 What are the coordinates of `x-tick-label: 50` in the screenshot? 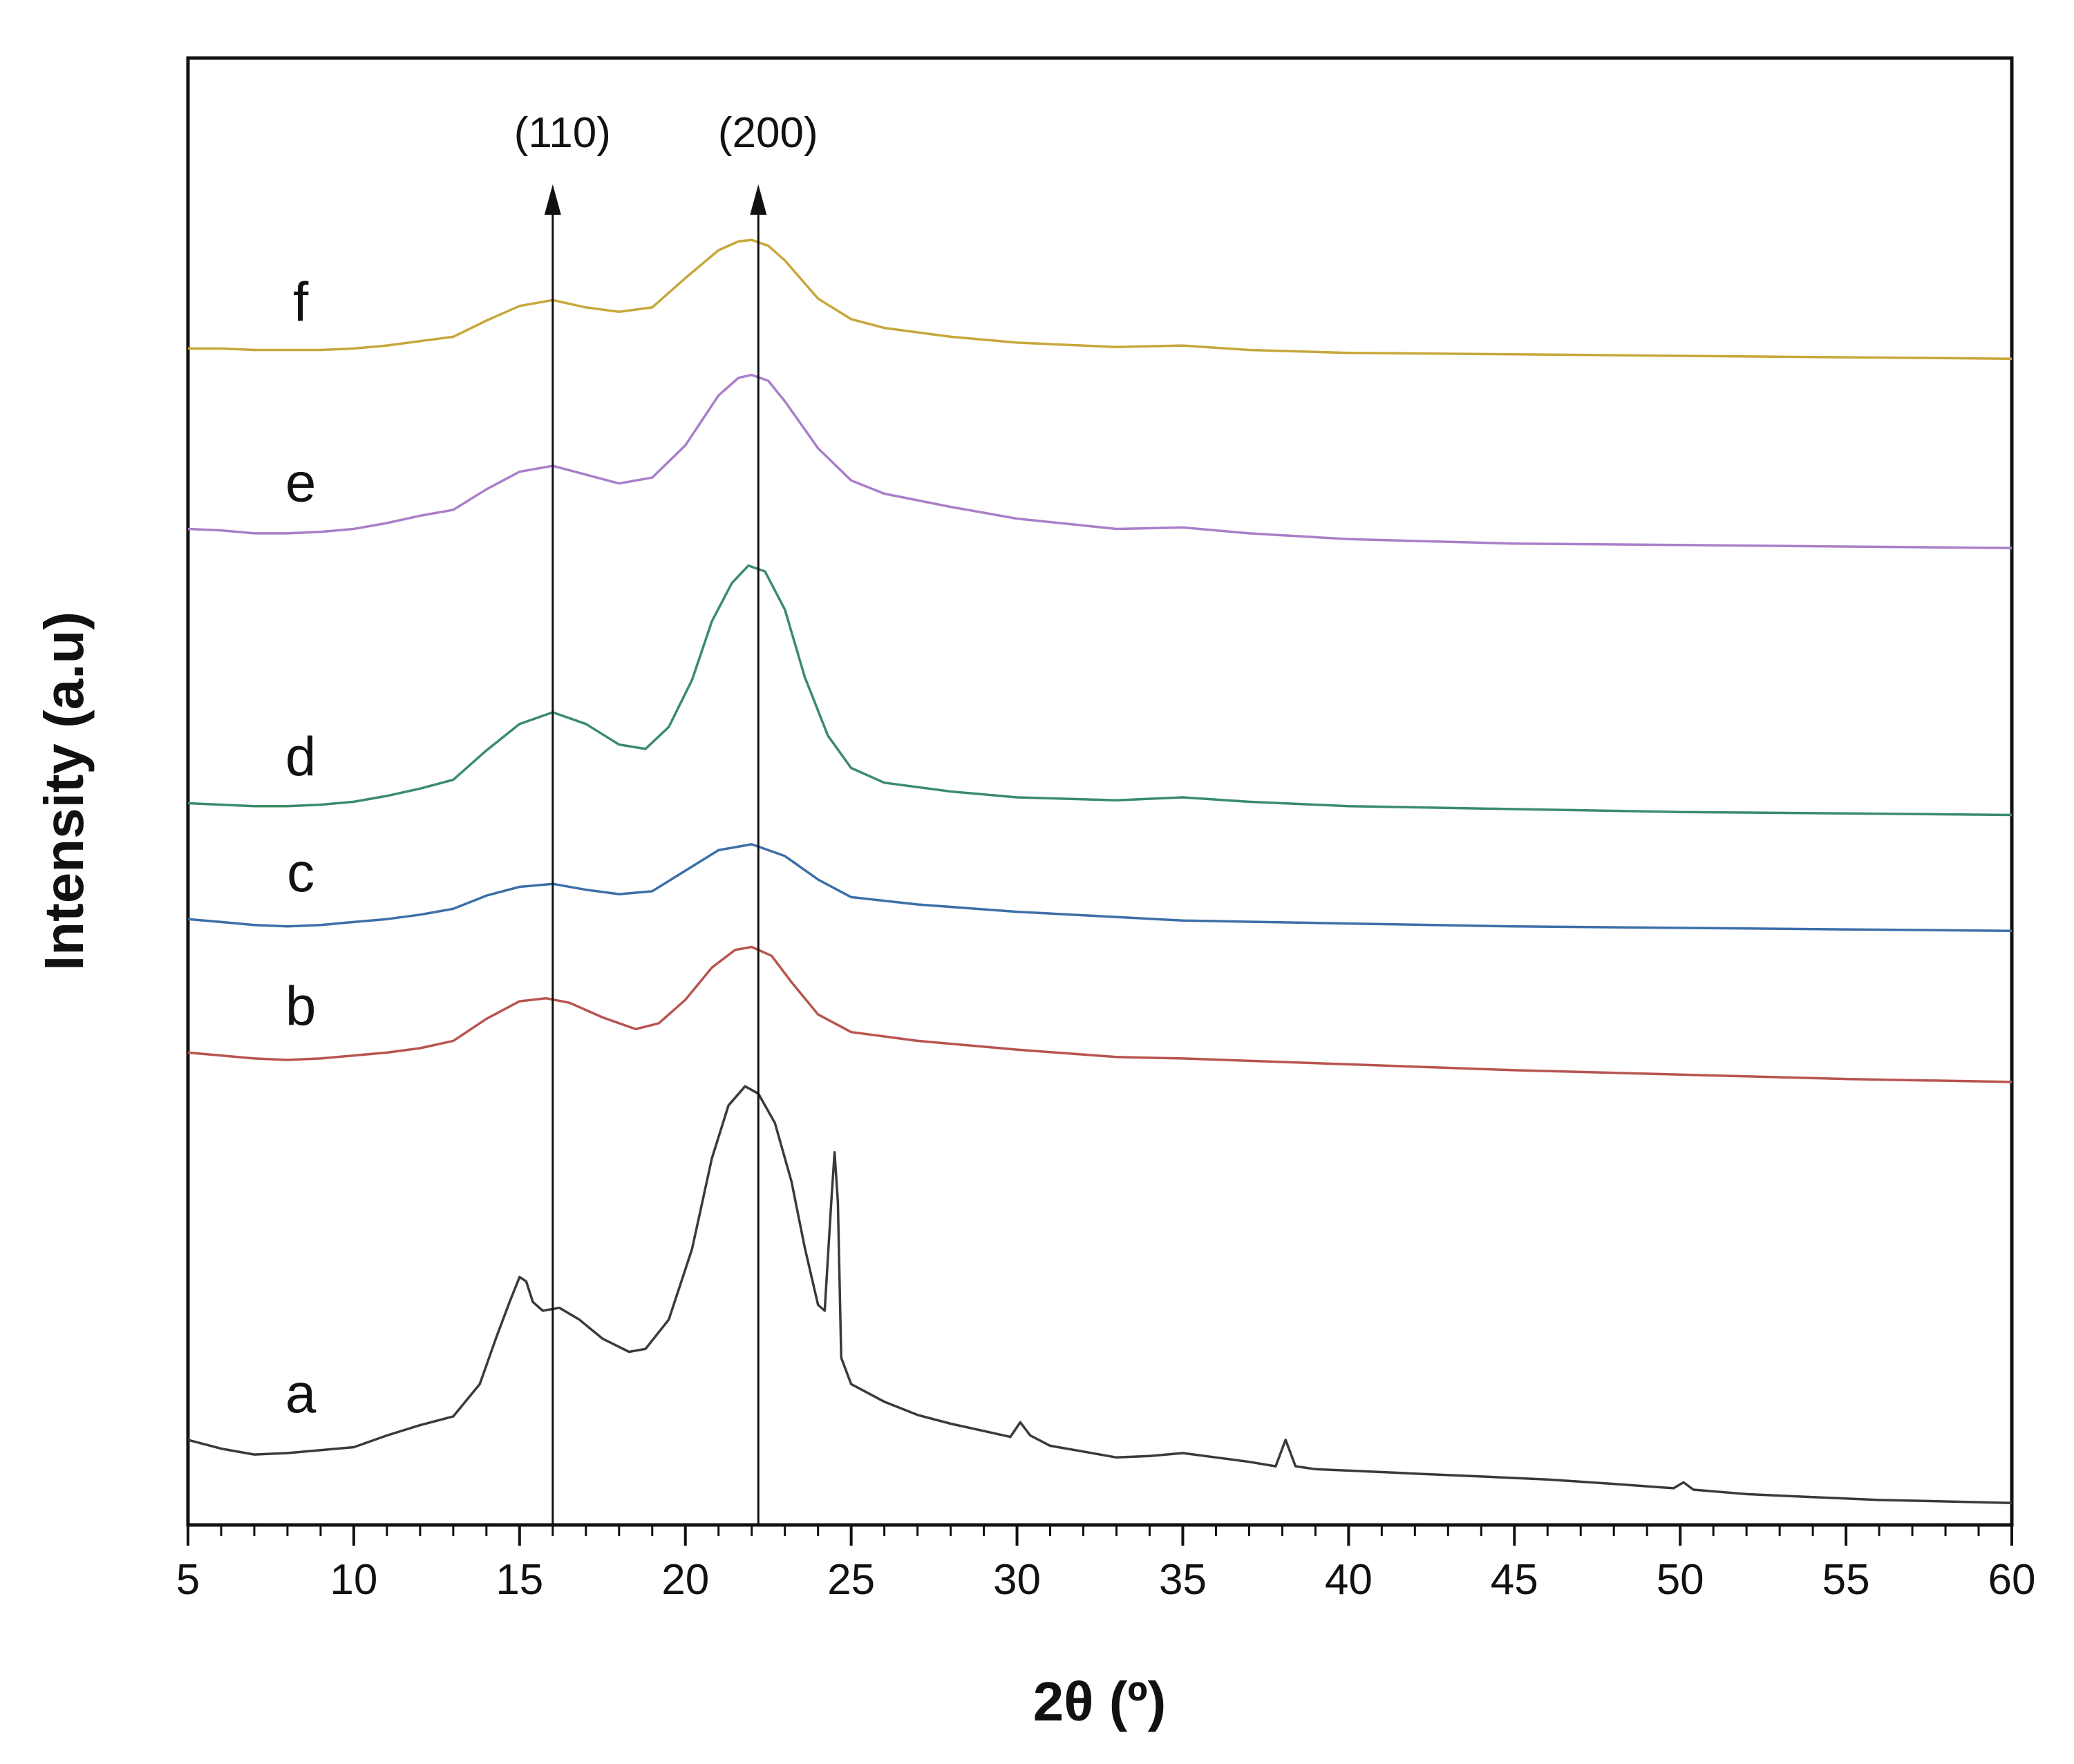 It's located at (1680, 1580).